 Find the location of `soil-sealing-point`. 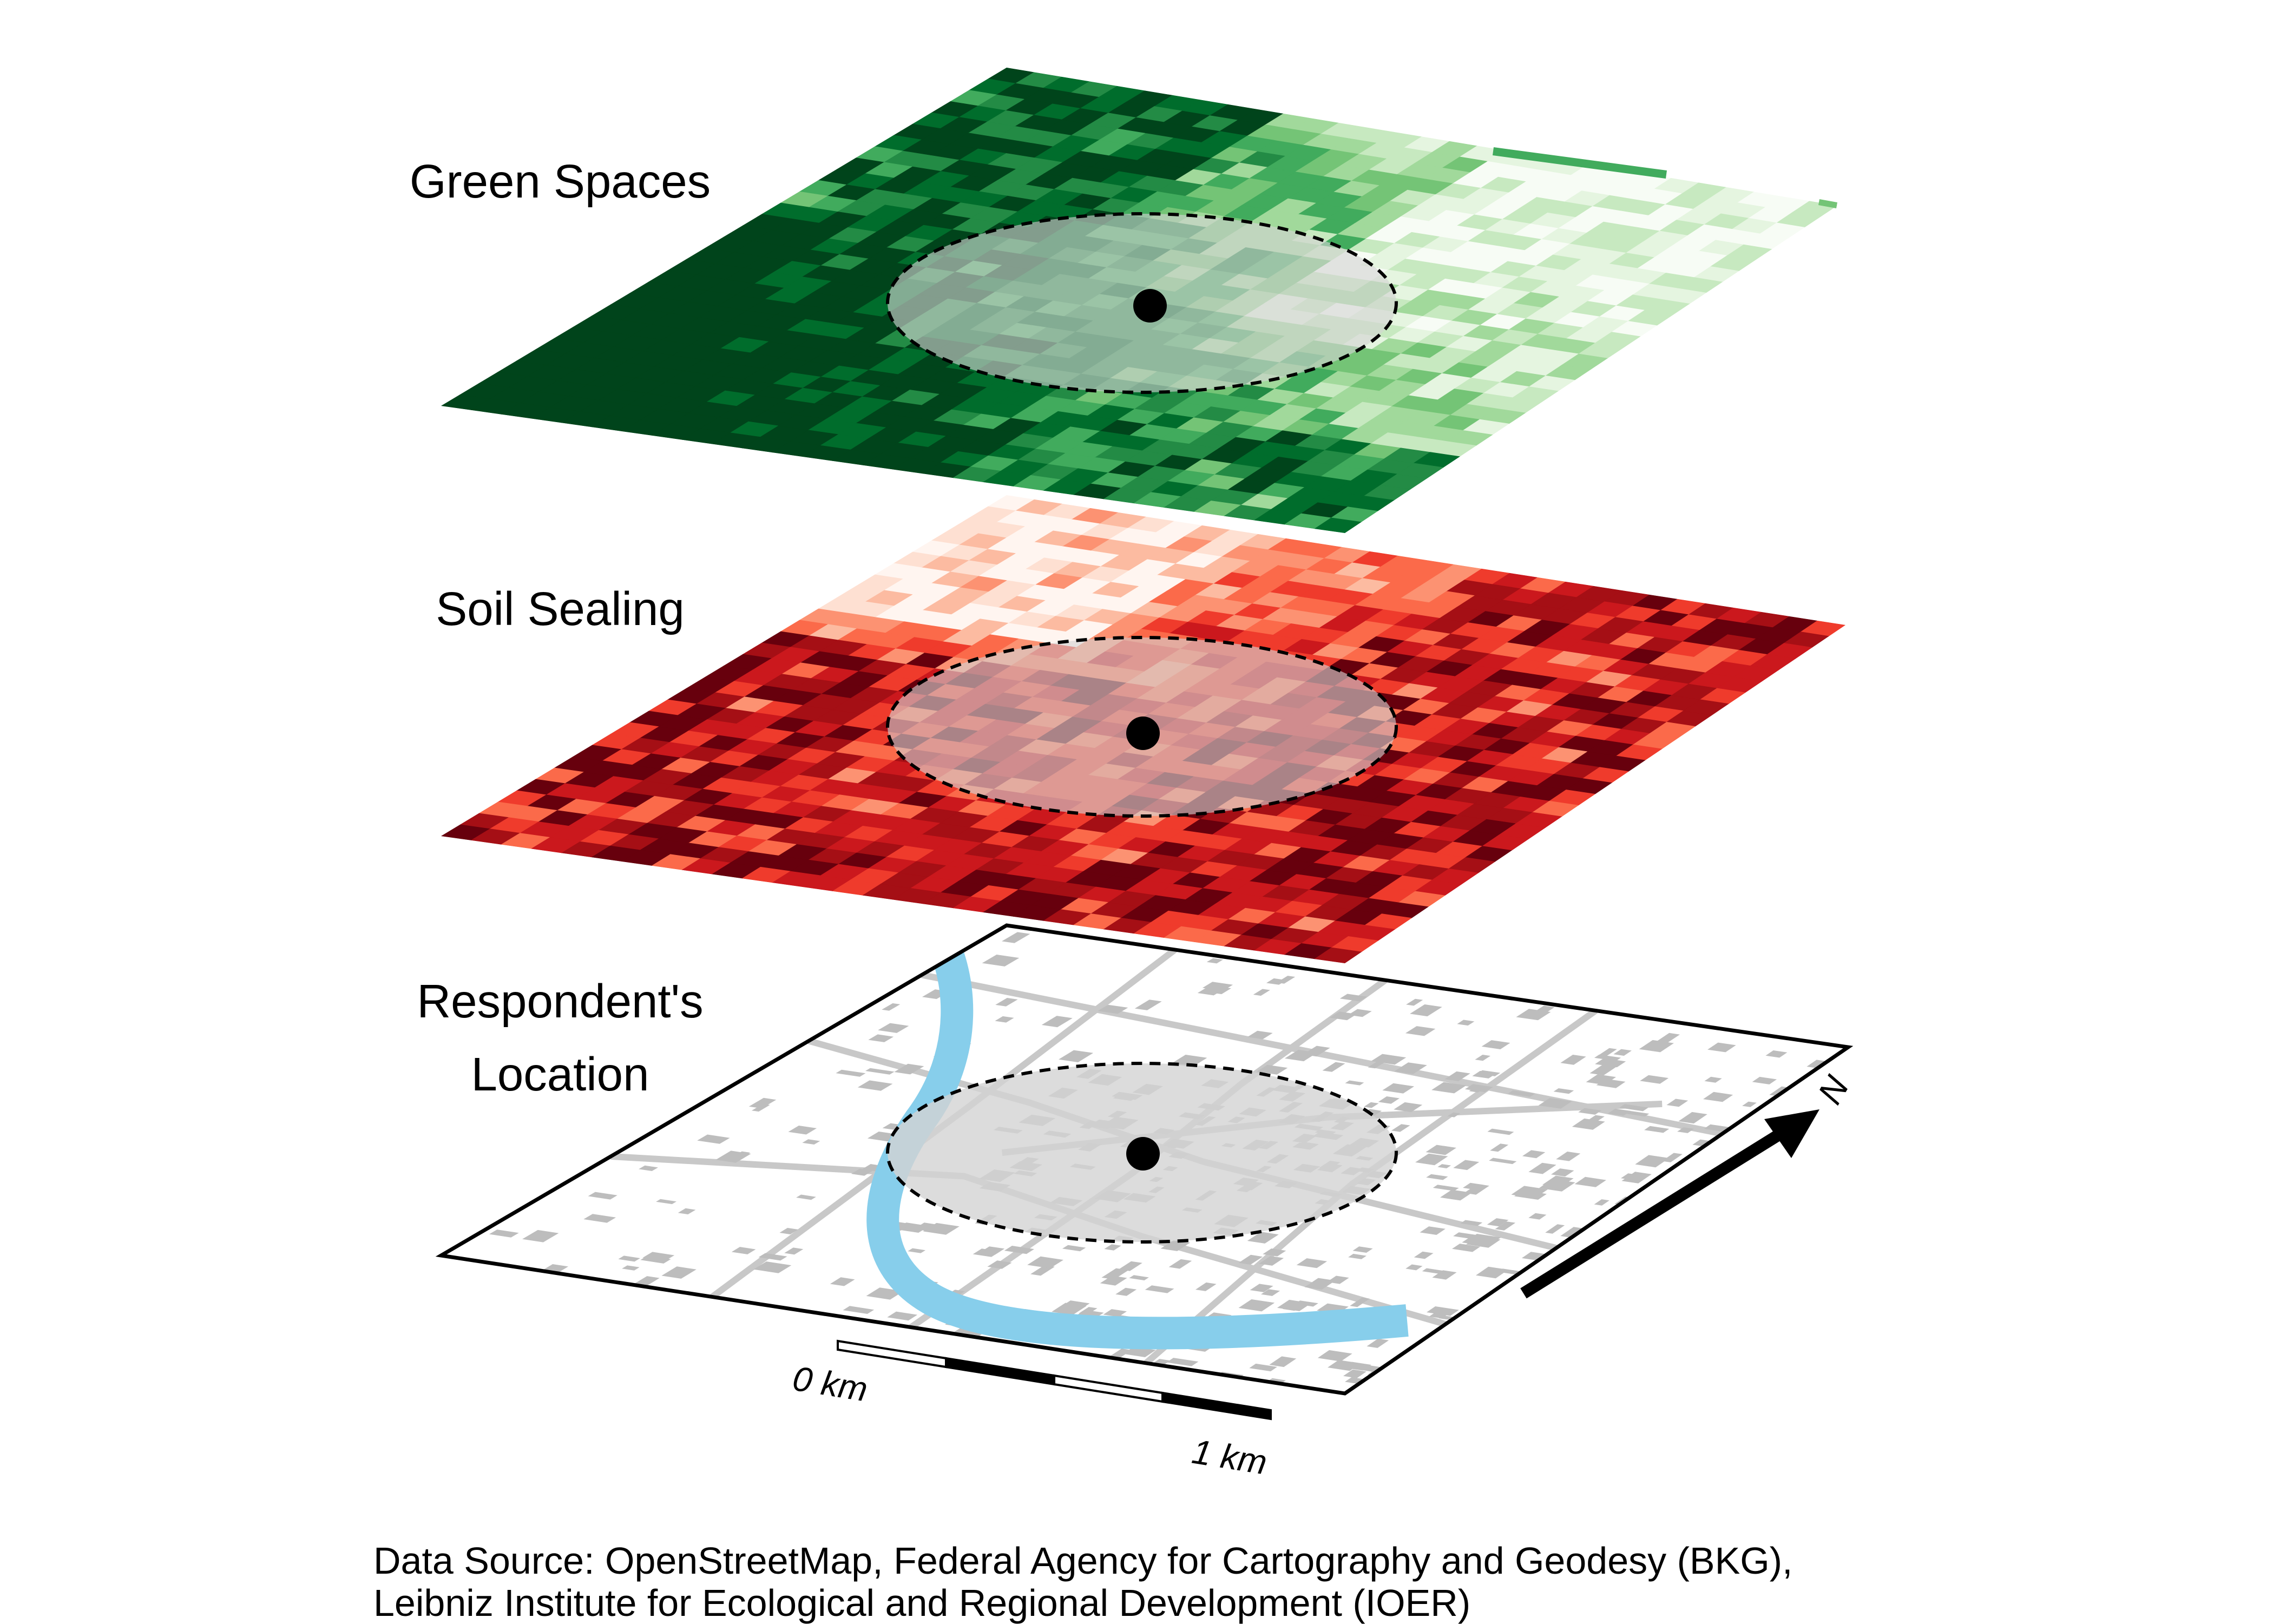

soil-sealing-point is located at coordinates (1143, 733).